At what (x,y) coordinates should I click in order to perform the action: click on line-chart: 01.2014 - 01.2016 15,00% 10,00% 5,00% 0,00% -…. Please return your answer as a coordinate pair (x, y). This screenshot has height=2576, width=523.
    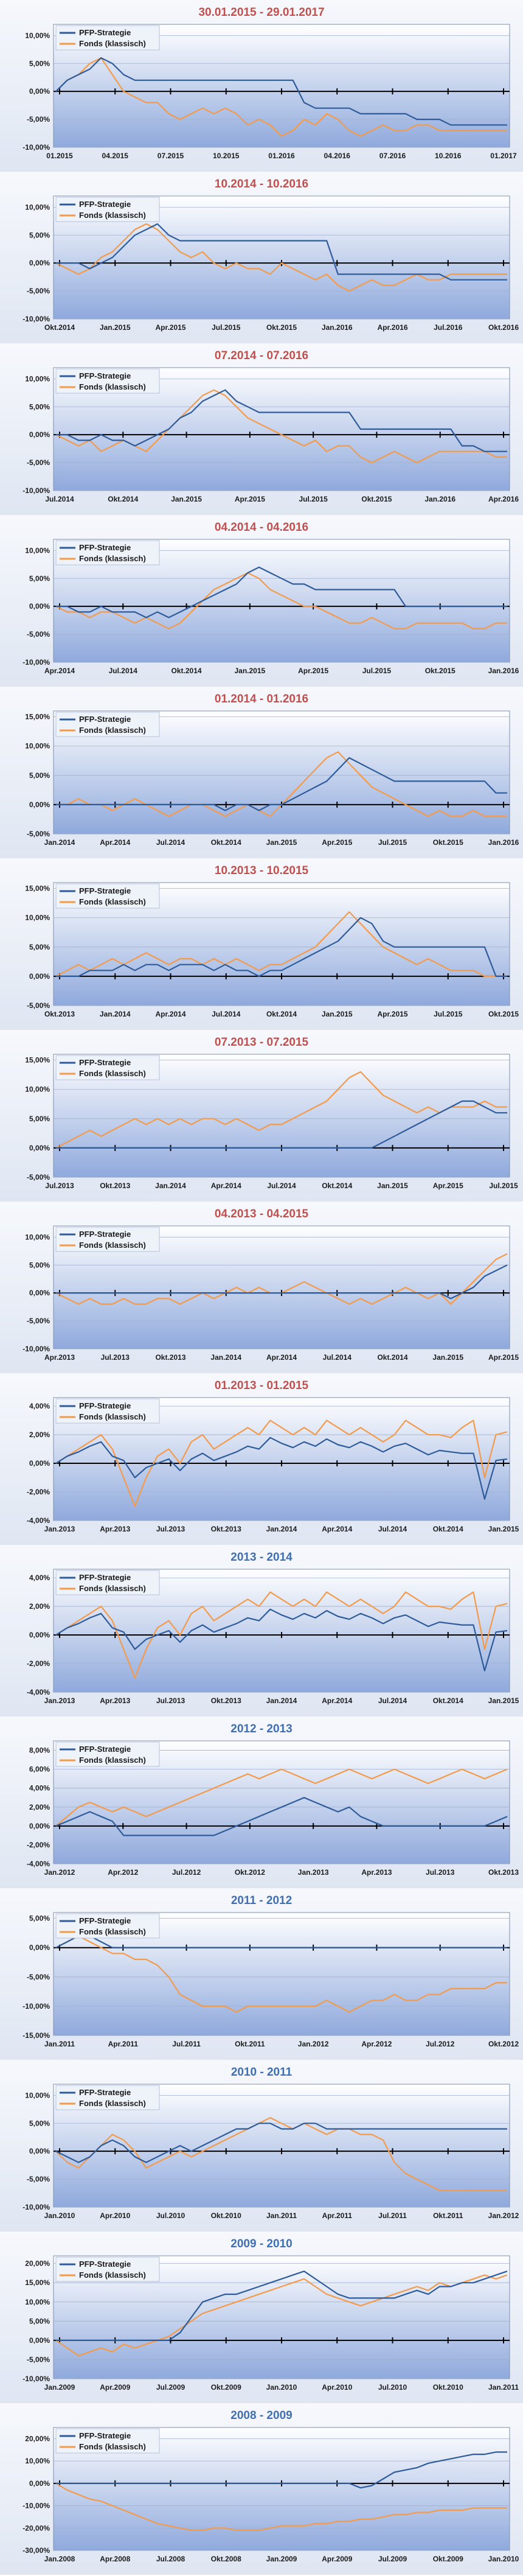
    Looking at the image, I should click on (261, 773).